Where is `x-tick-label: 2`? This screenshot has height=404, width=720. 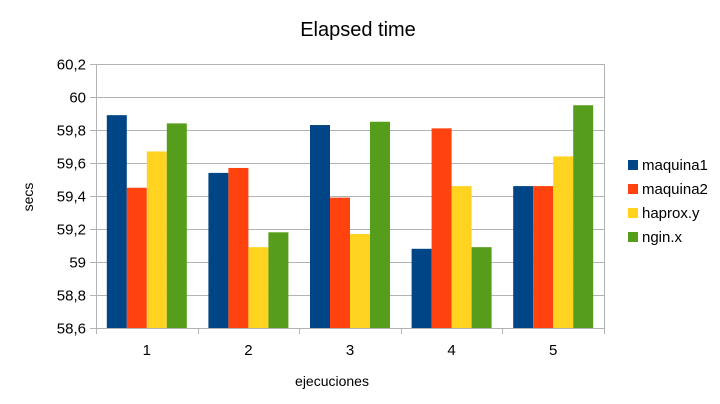
x-tick-label: 2 is located at coordinates (248, 350).